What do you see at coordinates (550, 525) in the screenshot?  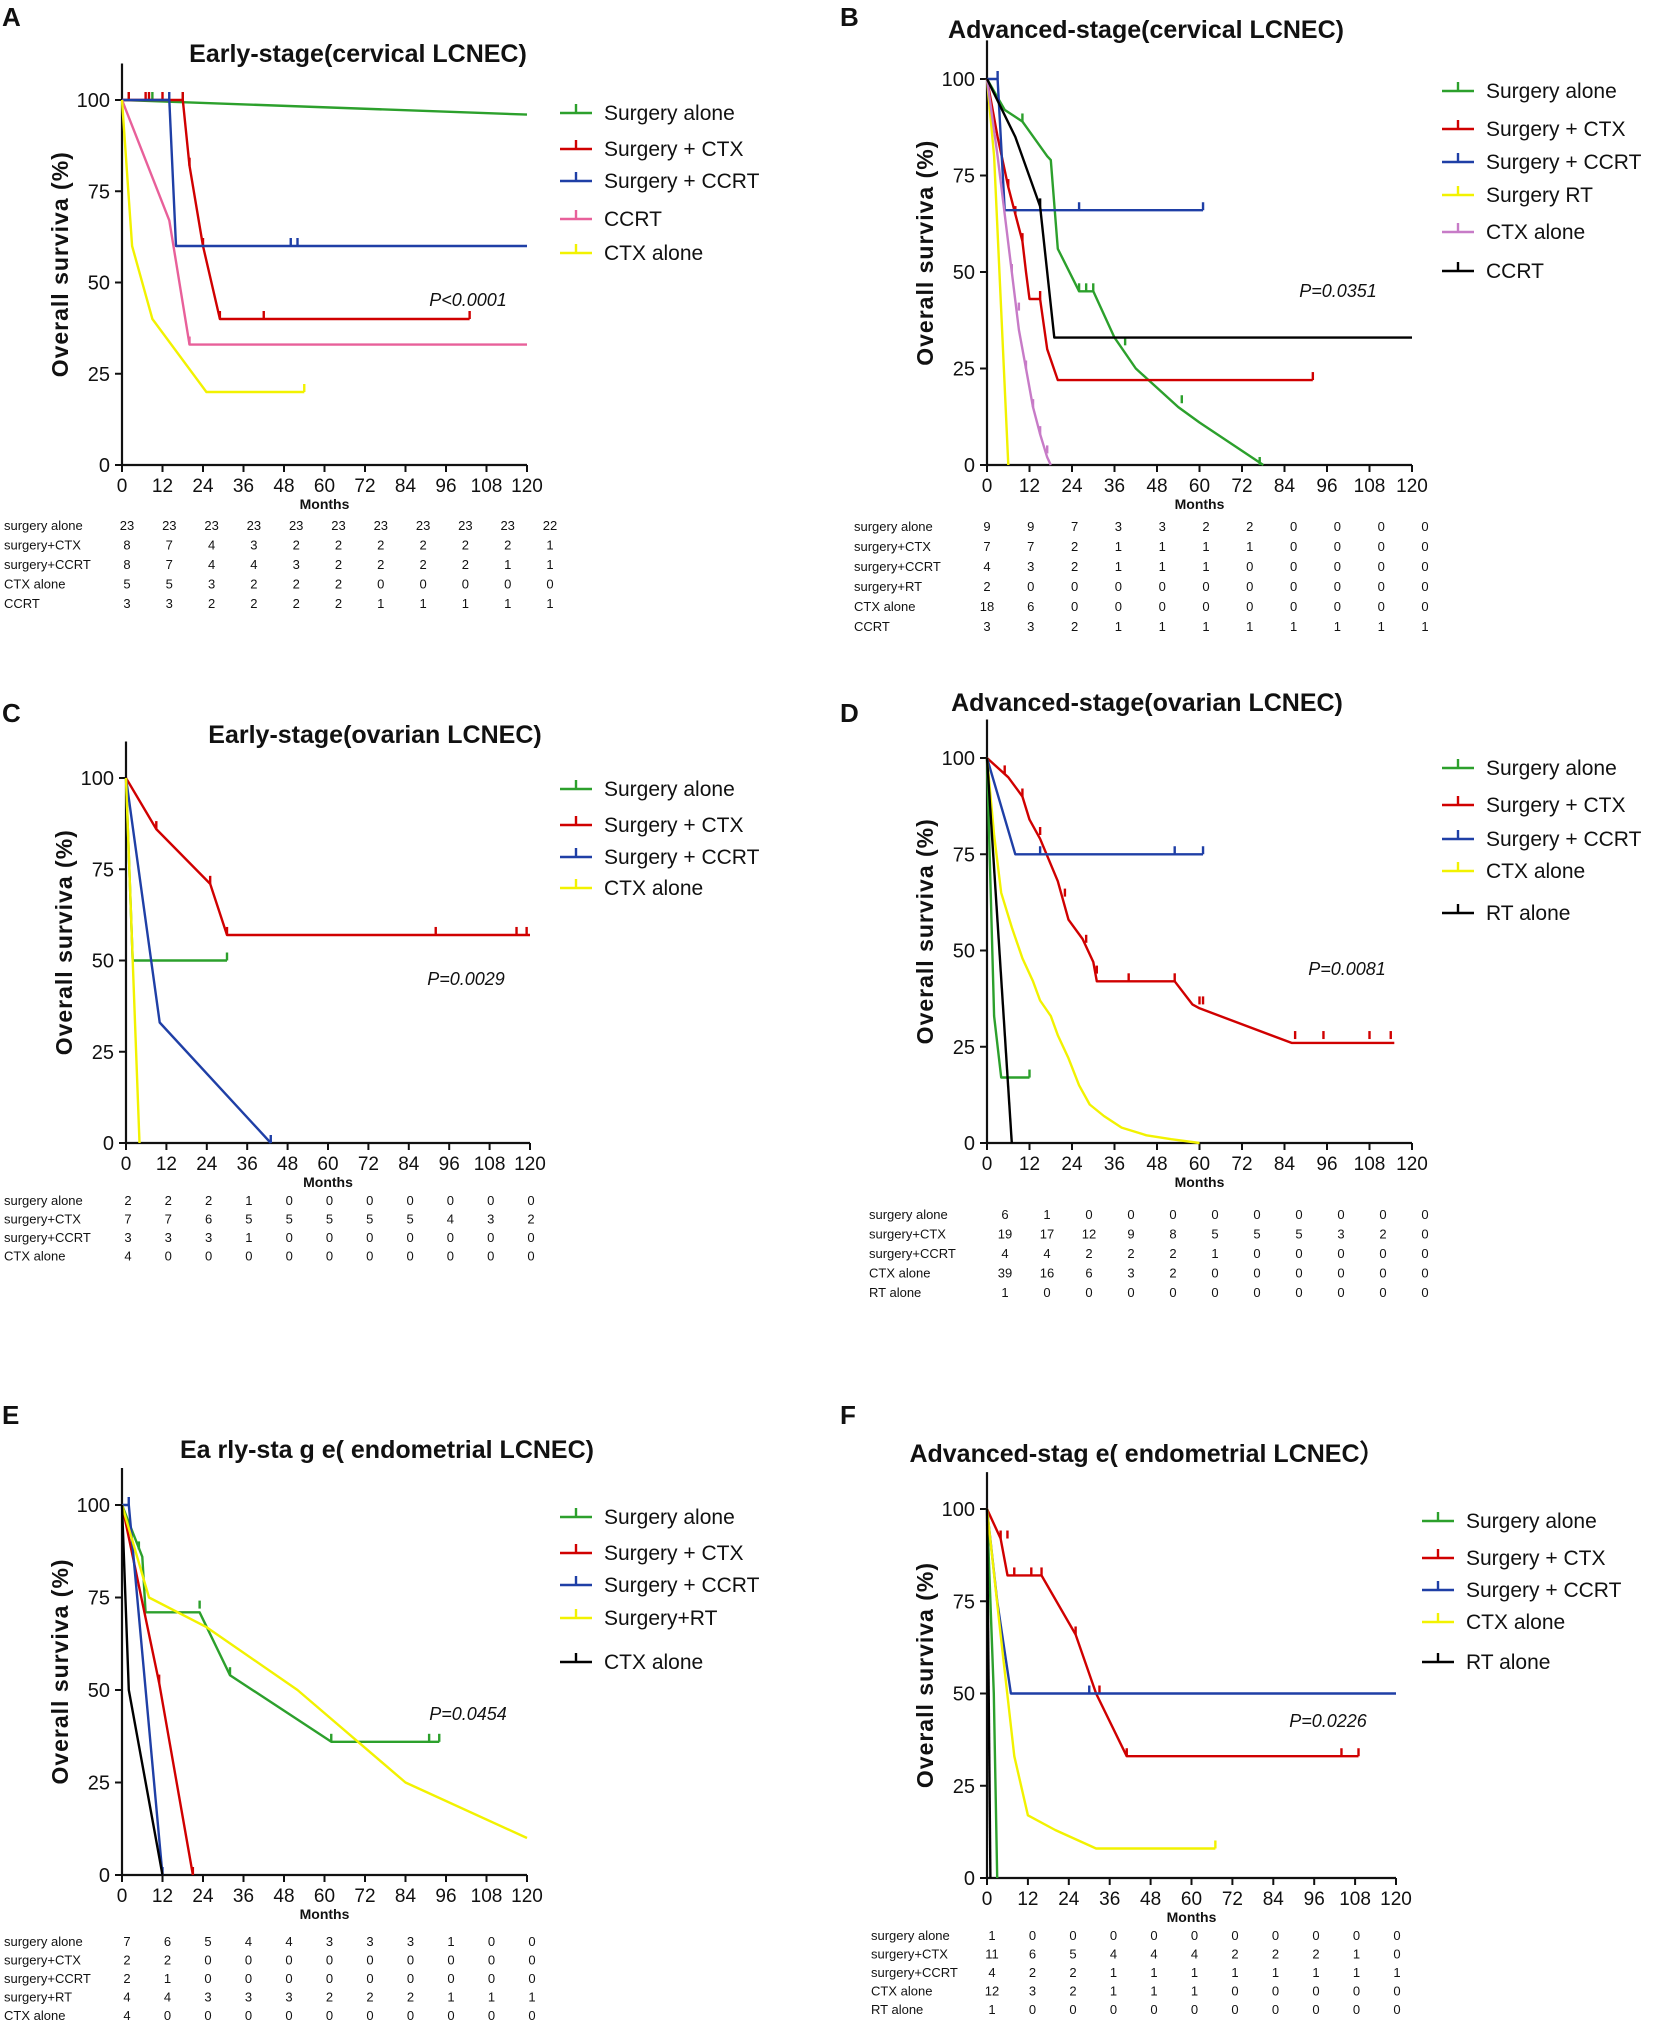 I see `risk-cell: 22` at bounding box center [550, 525].